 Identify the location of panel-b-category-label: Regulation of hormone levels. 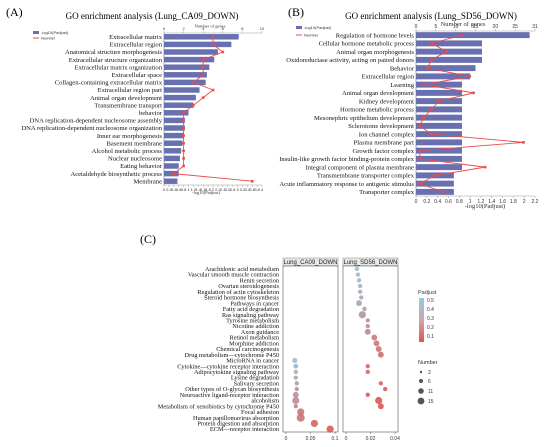
(375, 35).